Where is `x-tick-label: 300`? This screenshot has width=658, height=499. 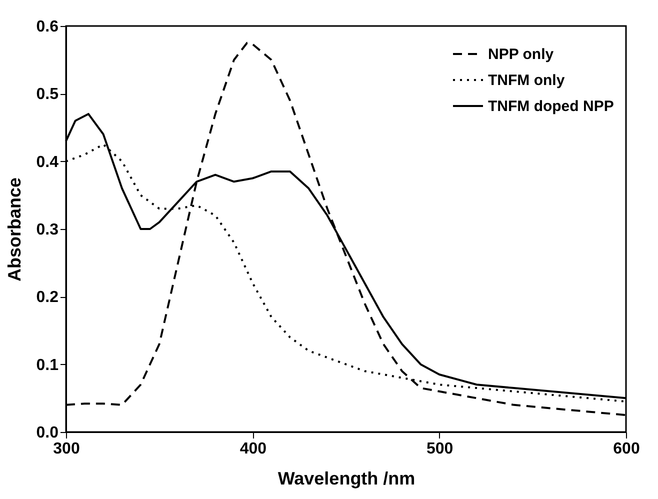
x-tick-label: 300 is located at coordinates (66, 449).